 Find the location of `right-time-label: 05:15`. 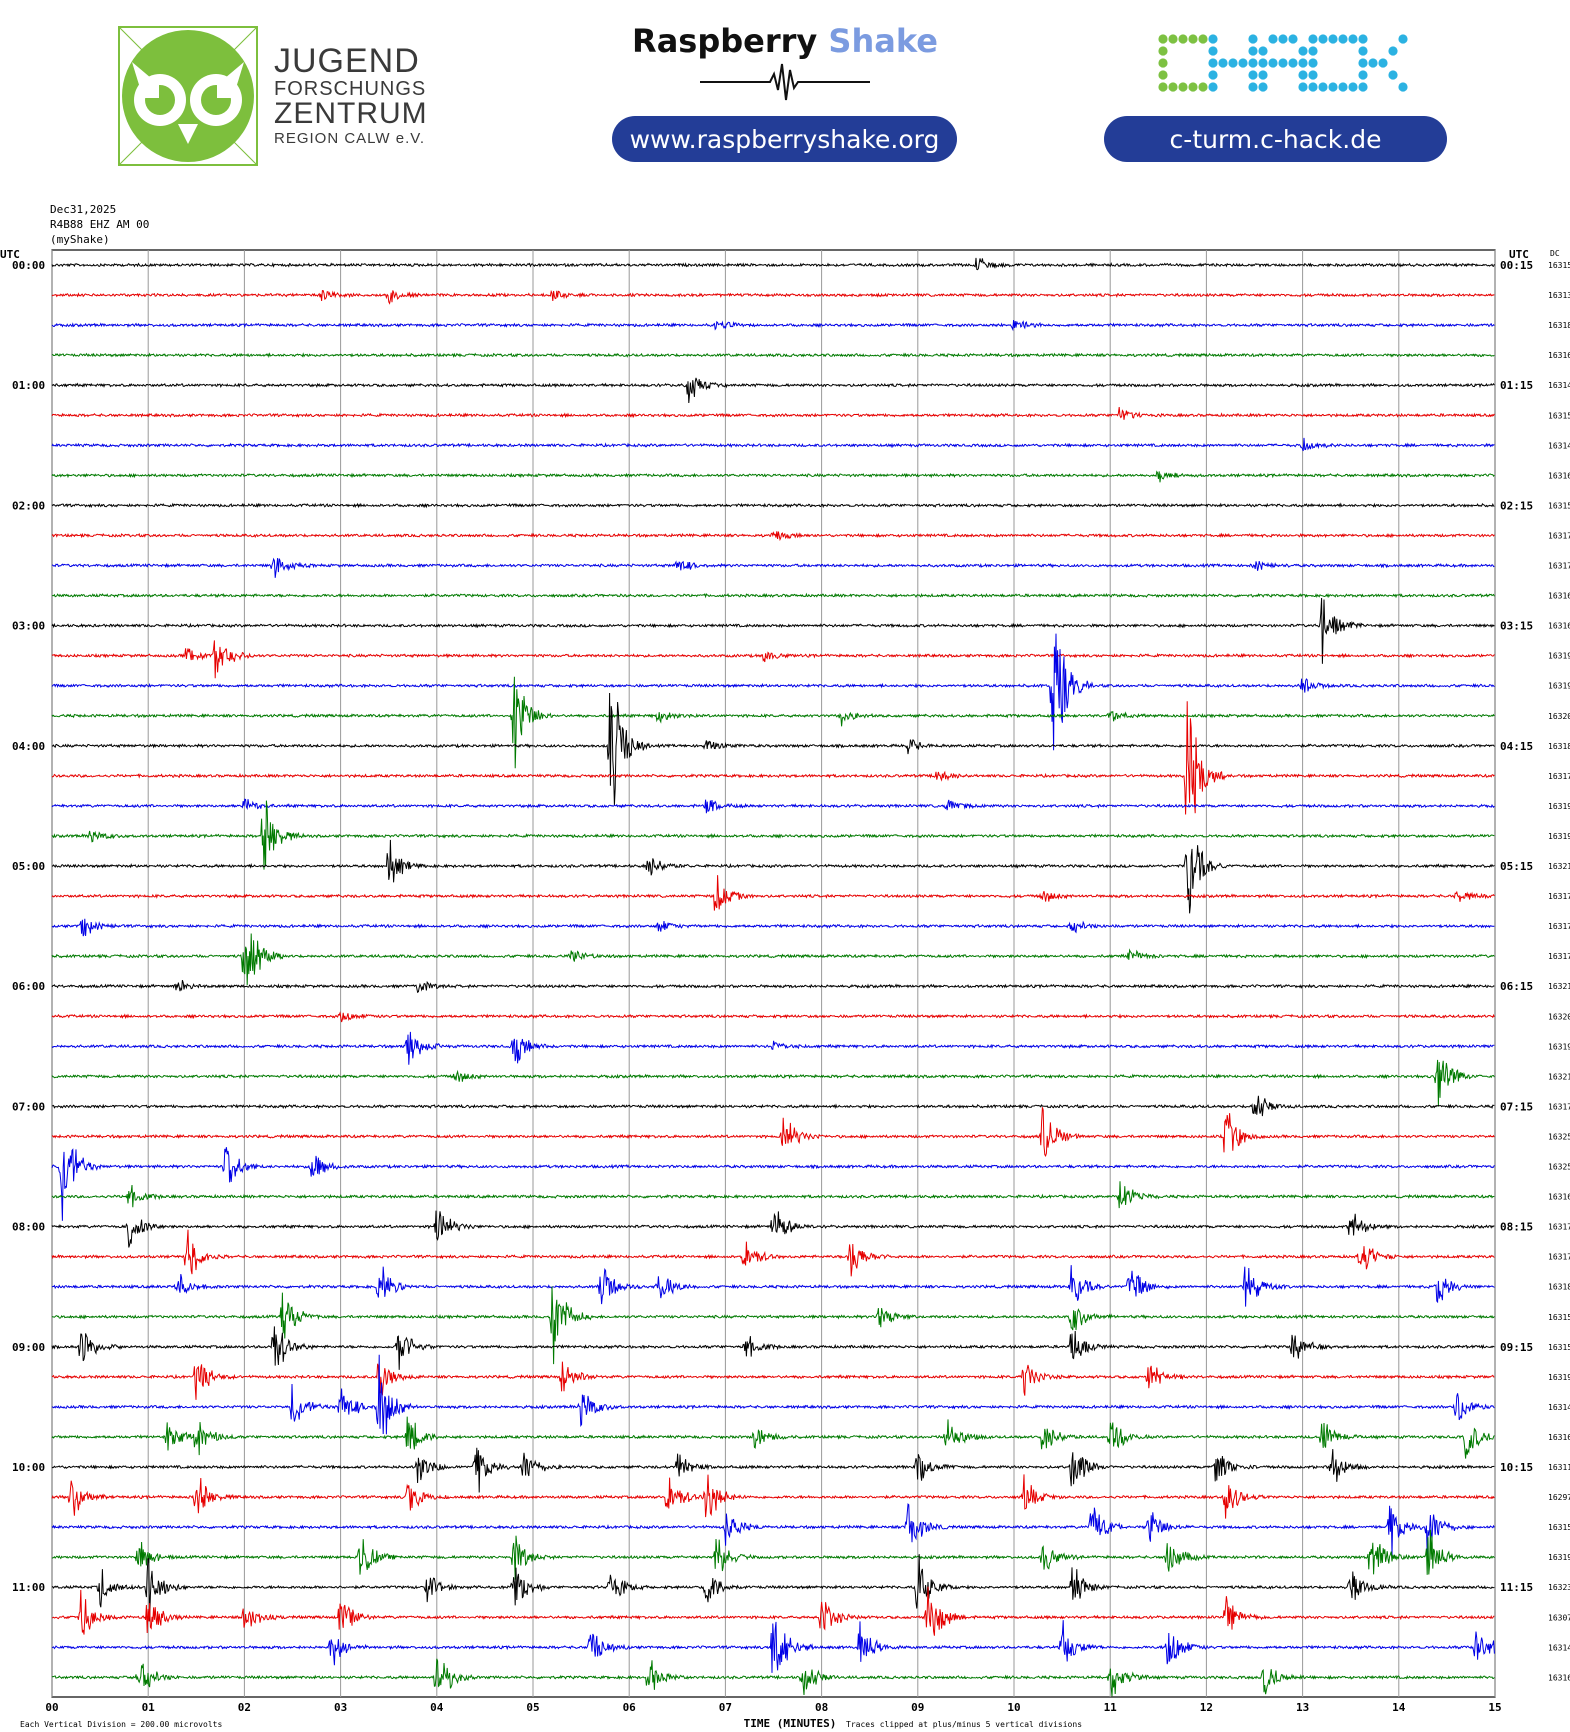

right-time-label: 05:15 is located at coordinates (1516, 866).